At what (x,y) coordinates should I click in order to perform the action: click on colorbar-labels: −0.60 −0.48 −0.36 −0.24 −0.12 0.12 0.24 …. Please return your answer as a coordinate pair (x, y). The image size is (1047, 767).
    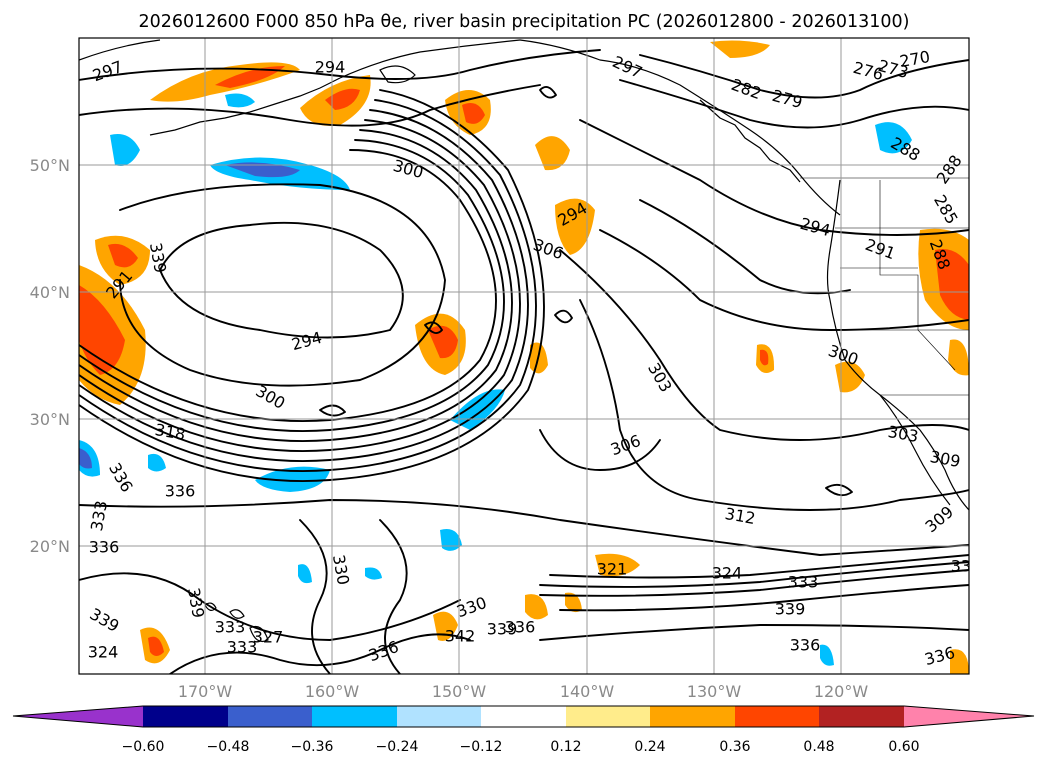
    Looking at the image, I should click on (521, 747).